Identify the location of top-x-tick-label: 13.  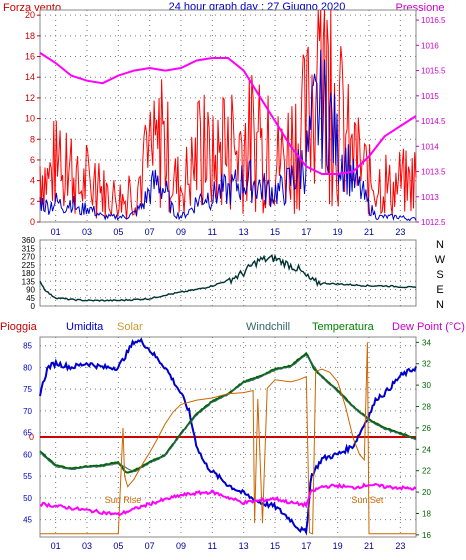
(244, 232).